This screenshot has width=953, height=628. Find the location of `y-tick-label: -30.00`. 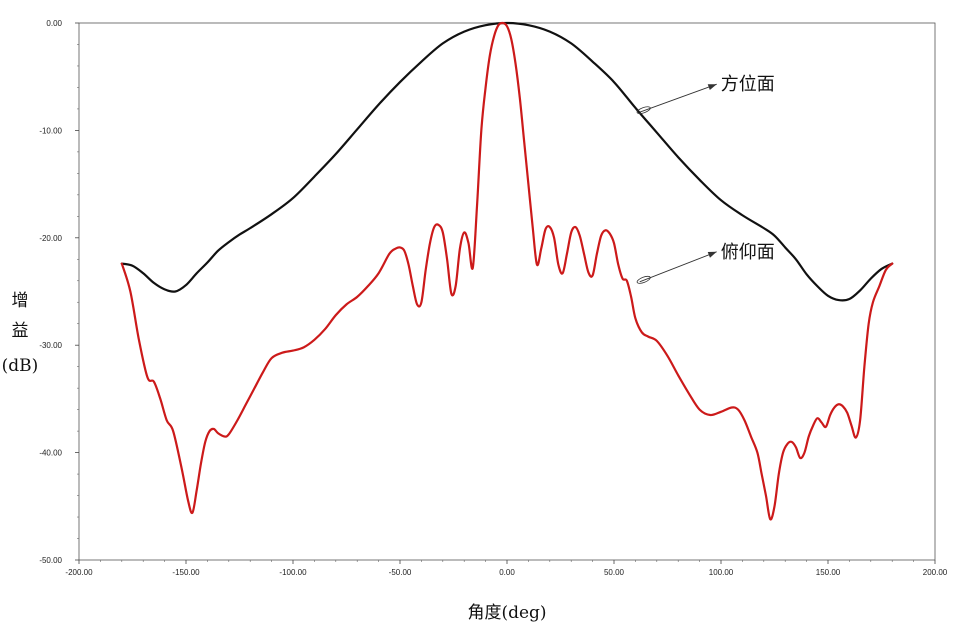

y-tick-label: -30.00 is located at coordinates (50, 345).